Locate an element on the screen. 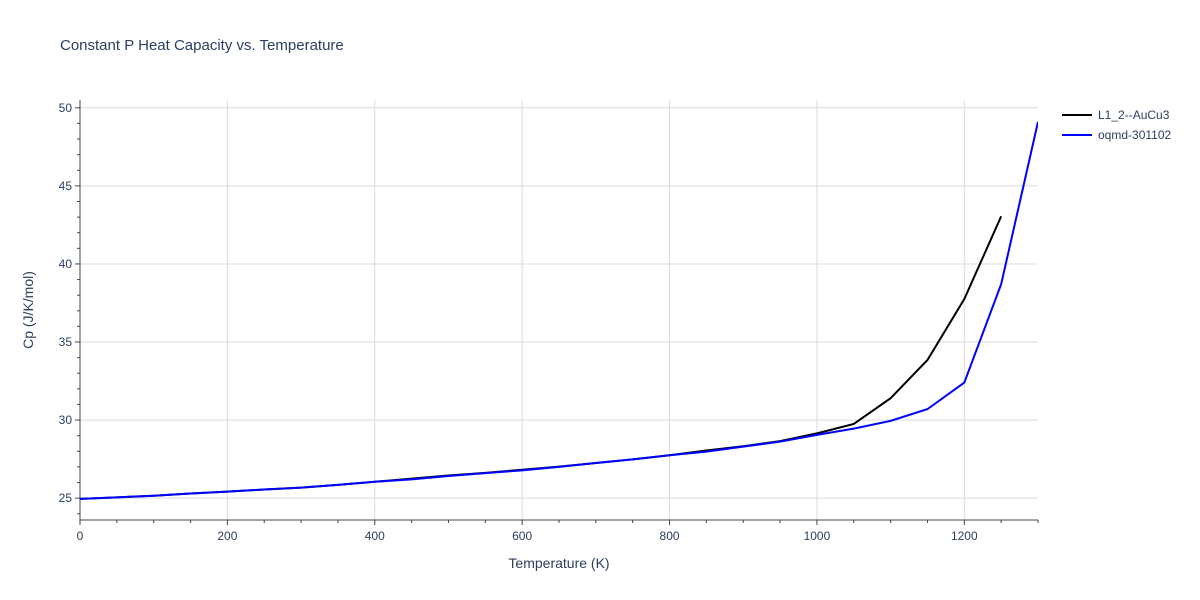  legend-item-1: oqmd-301102 is located at coordinates (1116, 135).